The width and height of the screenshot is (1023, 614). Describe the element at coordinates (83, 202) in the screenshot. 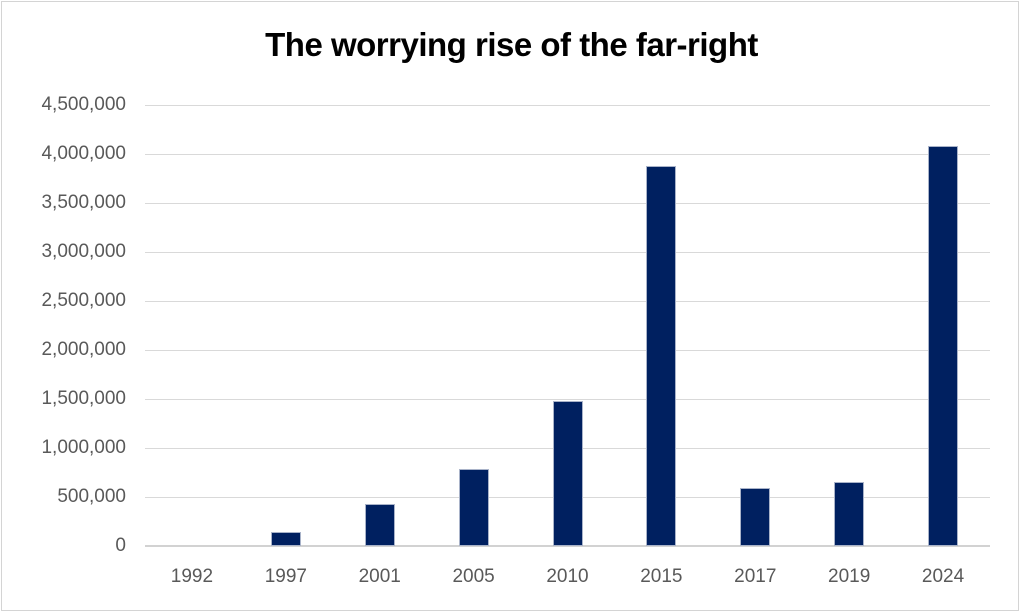

I see `y-tick-label: 3,500,000` at that location.